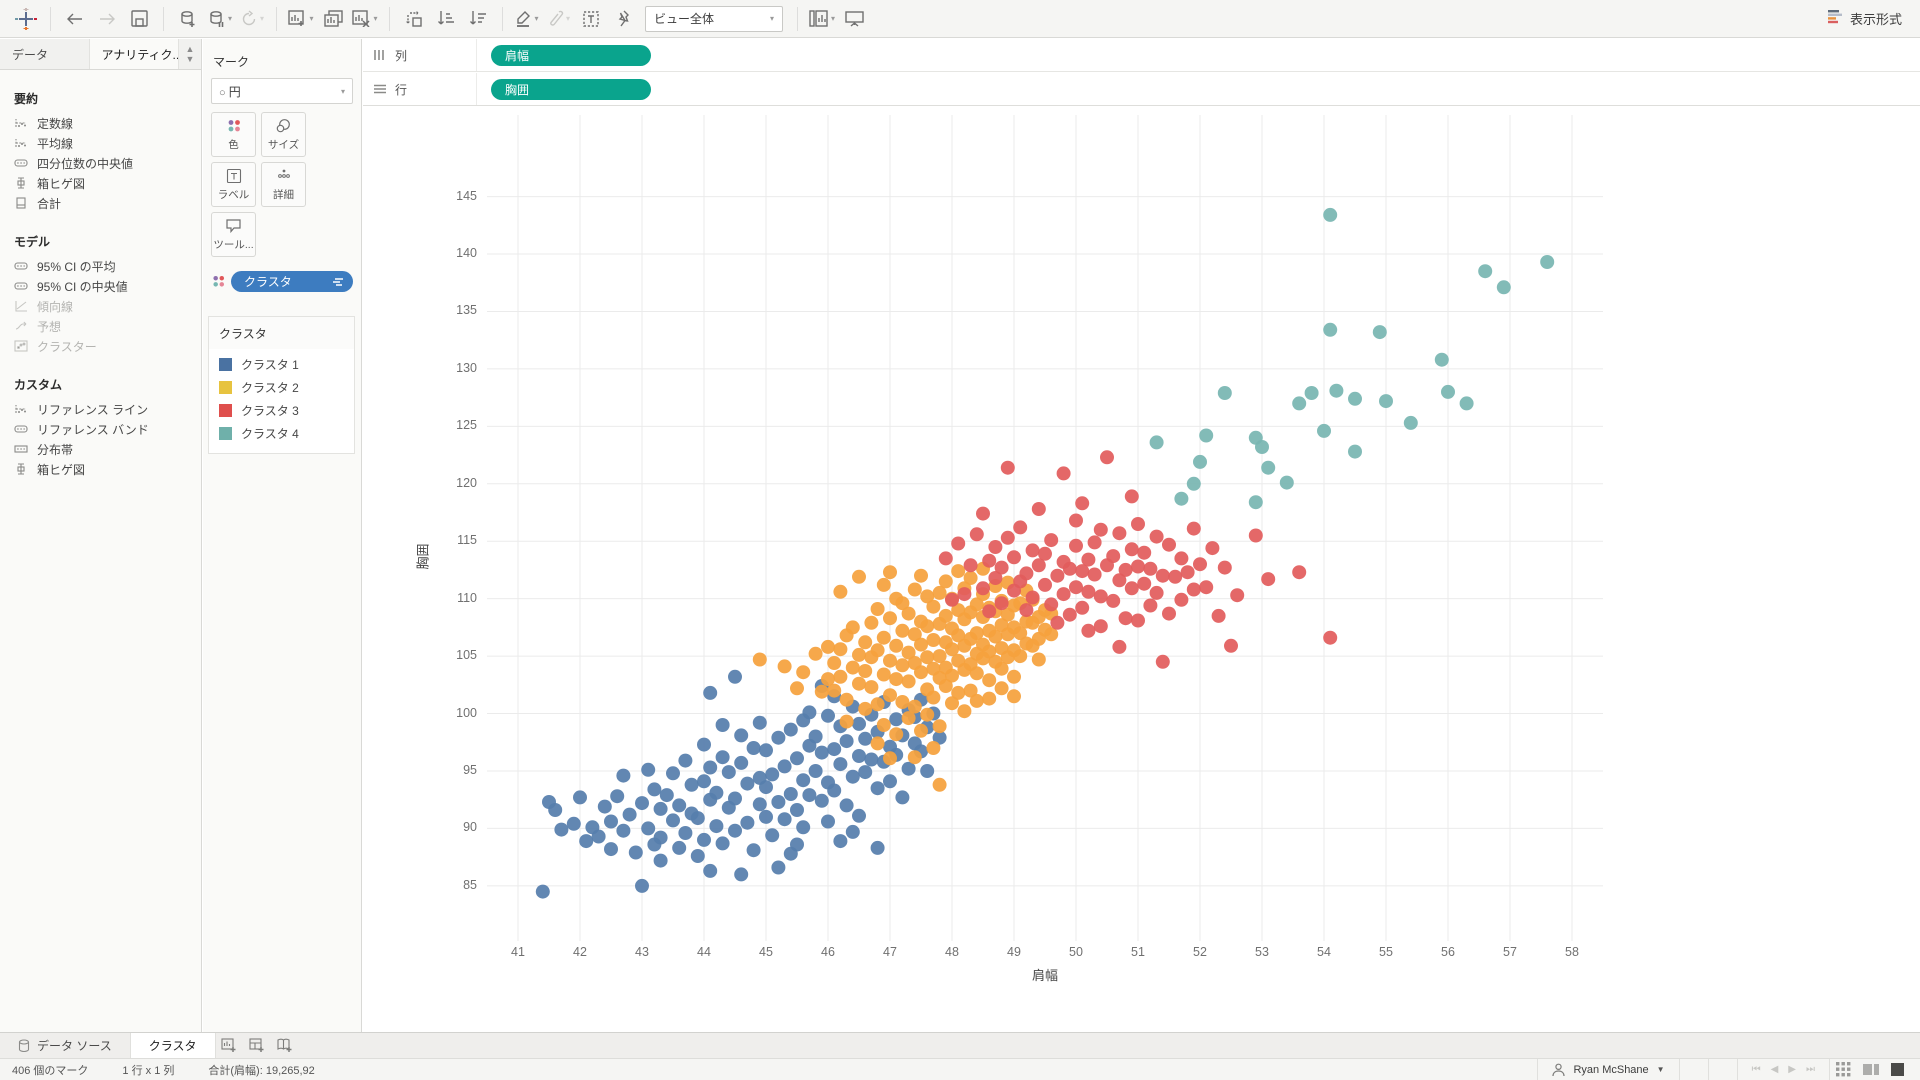 The height and width of the screenshot is (1080, 1920). Describe the element at coordinates (107, 19) in the screenshot. I see `redo-button` at that location.